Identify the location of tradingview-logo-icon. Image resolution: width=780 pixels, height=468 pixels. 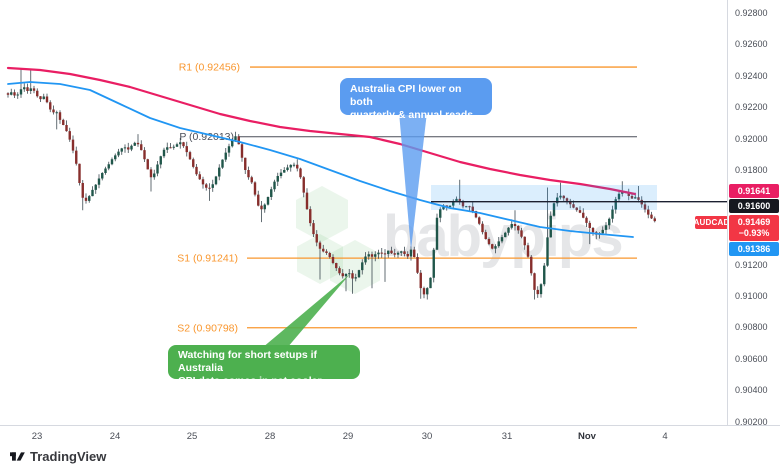
(17, 456).